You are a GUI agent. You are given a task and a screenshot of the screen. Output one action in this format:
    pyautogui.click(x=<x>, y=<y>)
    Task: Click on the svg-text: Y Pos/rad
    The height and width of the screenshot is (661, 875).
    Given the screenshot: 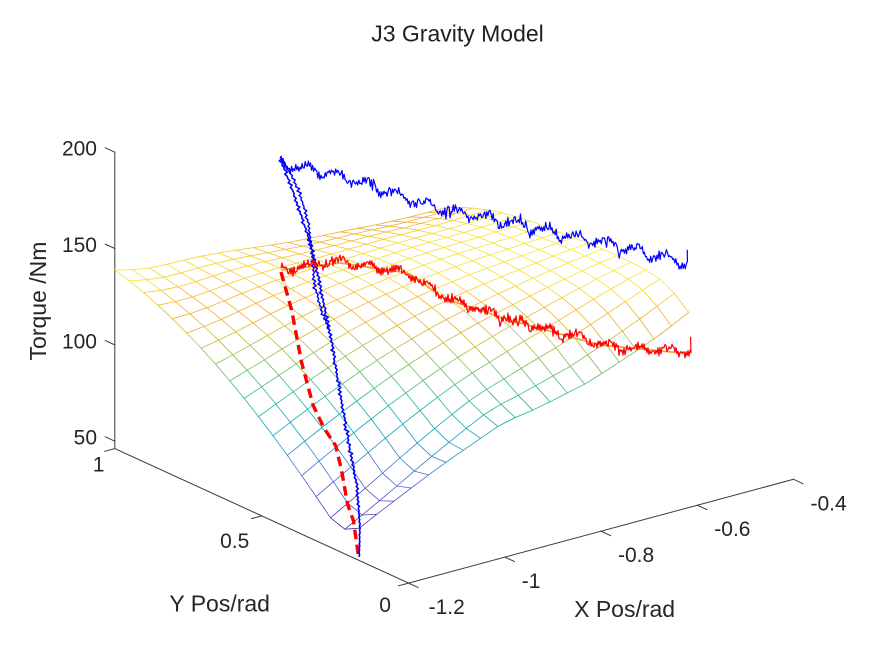 What is the action you would take?
    pyautogui.click(x=219, y=604)
    